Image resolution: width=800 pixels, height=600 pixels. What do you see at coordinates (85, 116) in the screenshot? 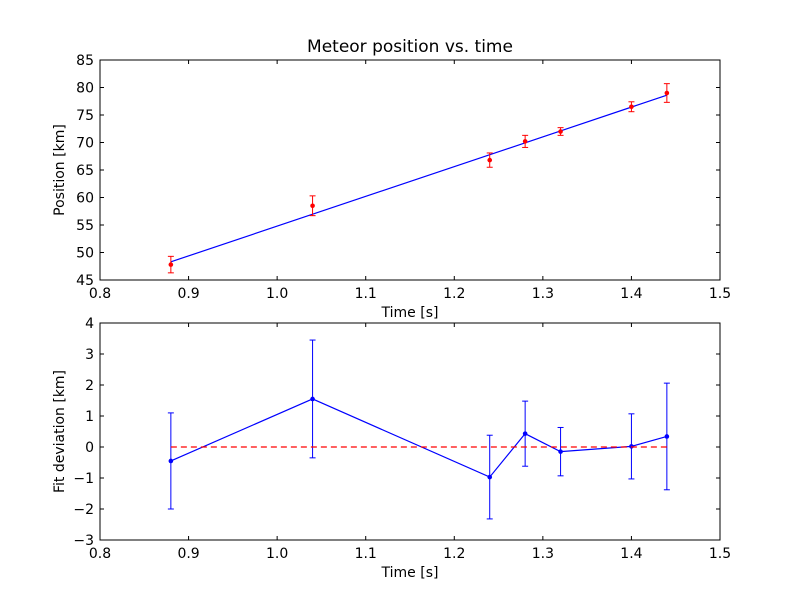
I see `y-tick-label: 75` at bounding box center [85, 116].